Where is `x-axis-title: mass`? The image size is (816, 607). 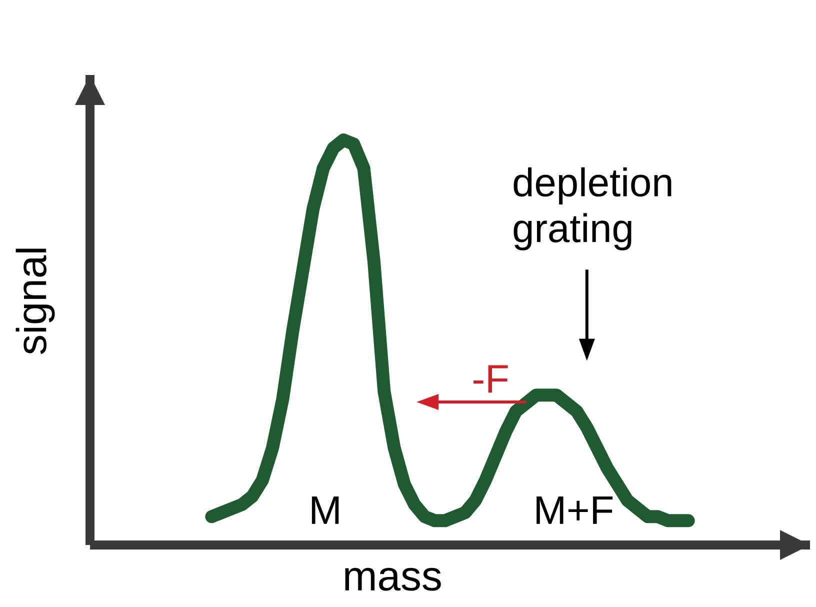 x-axis-title: mass is located at coordinates (393, 579).